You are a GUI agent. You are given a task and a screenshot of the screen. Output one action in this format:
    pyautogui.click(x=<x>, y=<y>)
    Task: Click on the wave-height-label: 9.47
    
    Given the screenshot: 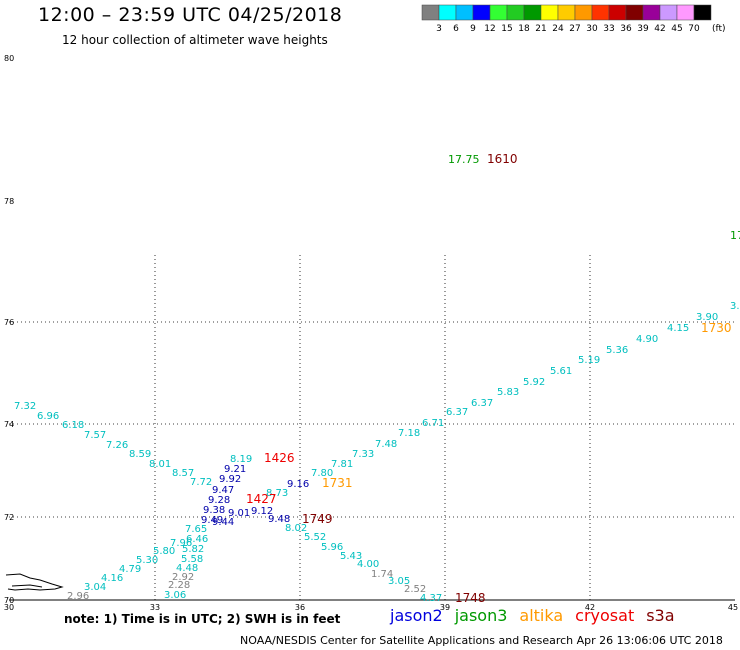 What is the action you would take?
    pyautogui.click(x=223, y=490)
    